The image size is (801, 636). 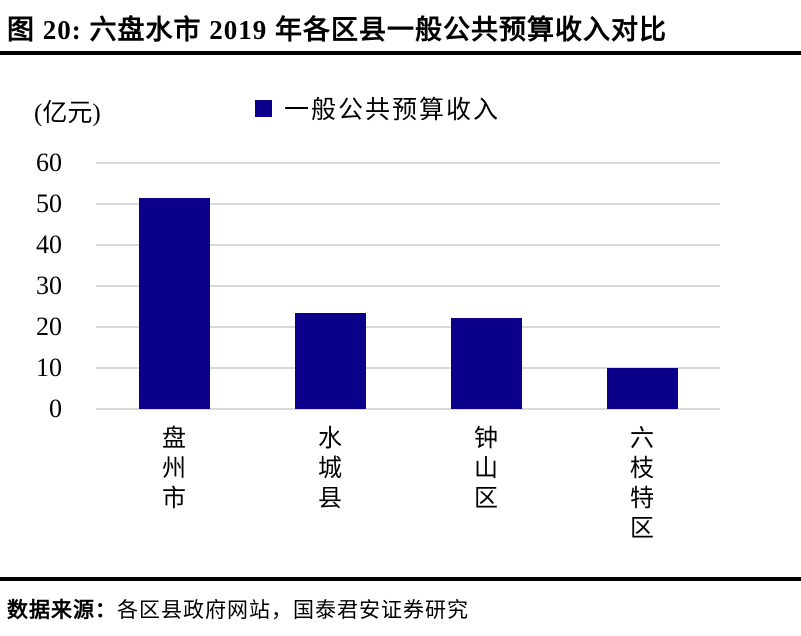 I want to click on x-axis-category-label: 钟山区, so click(x=486, y=469).